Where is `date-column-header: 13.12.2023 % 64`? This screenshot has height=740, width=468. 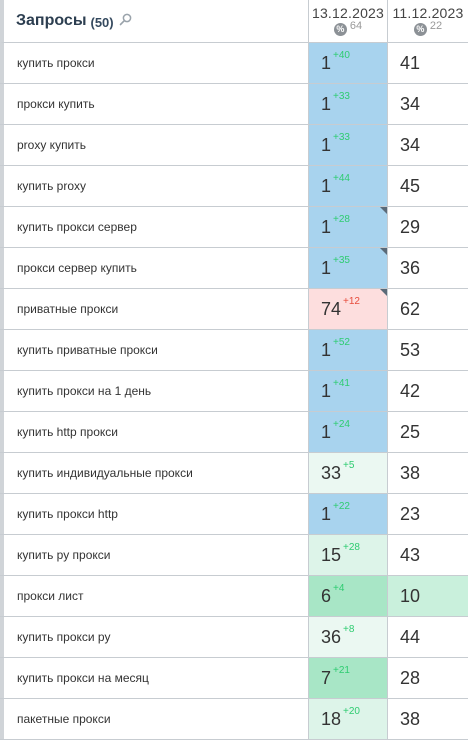
date-column-header: 13.12.2023 % 64 is located at coordinates (347, 21).